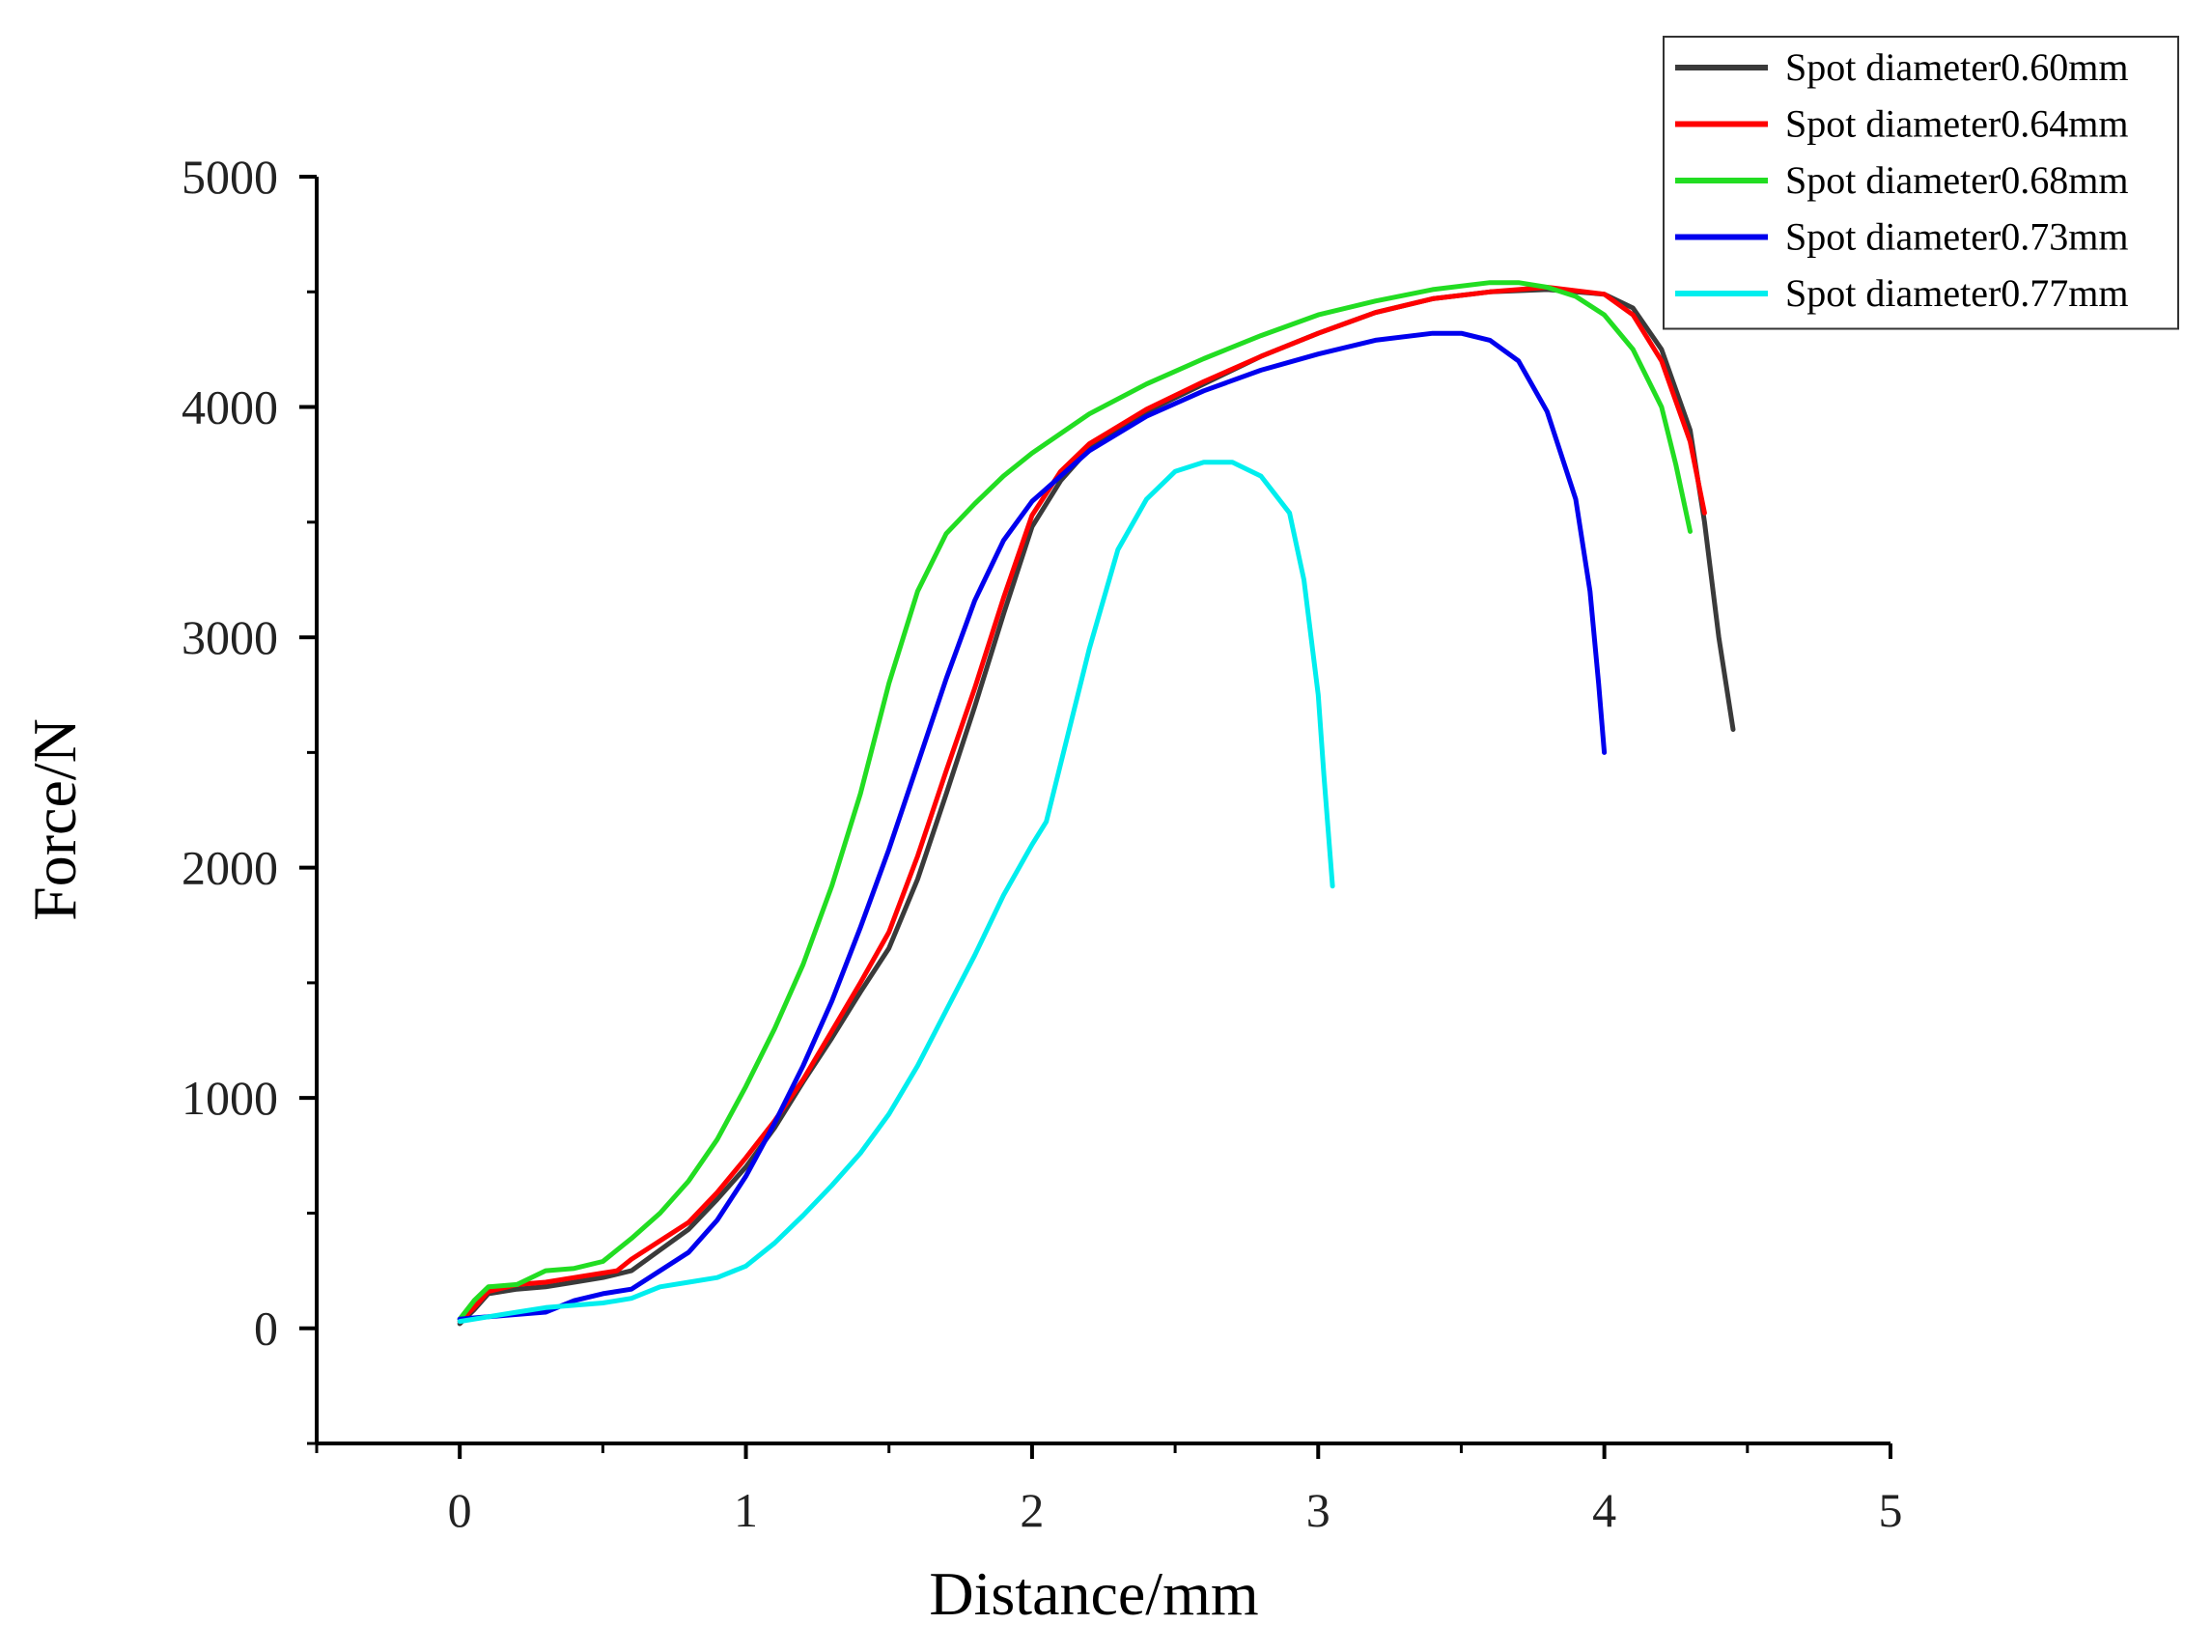 This screenshot has width=2212, height=1652. Describe the element at coordinates (55, 820) in the screenshot. I see `y-axis-title: Force/N` at that location.